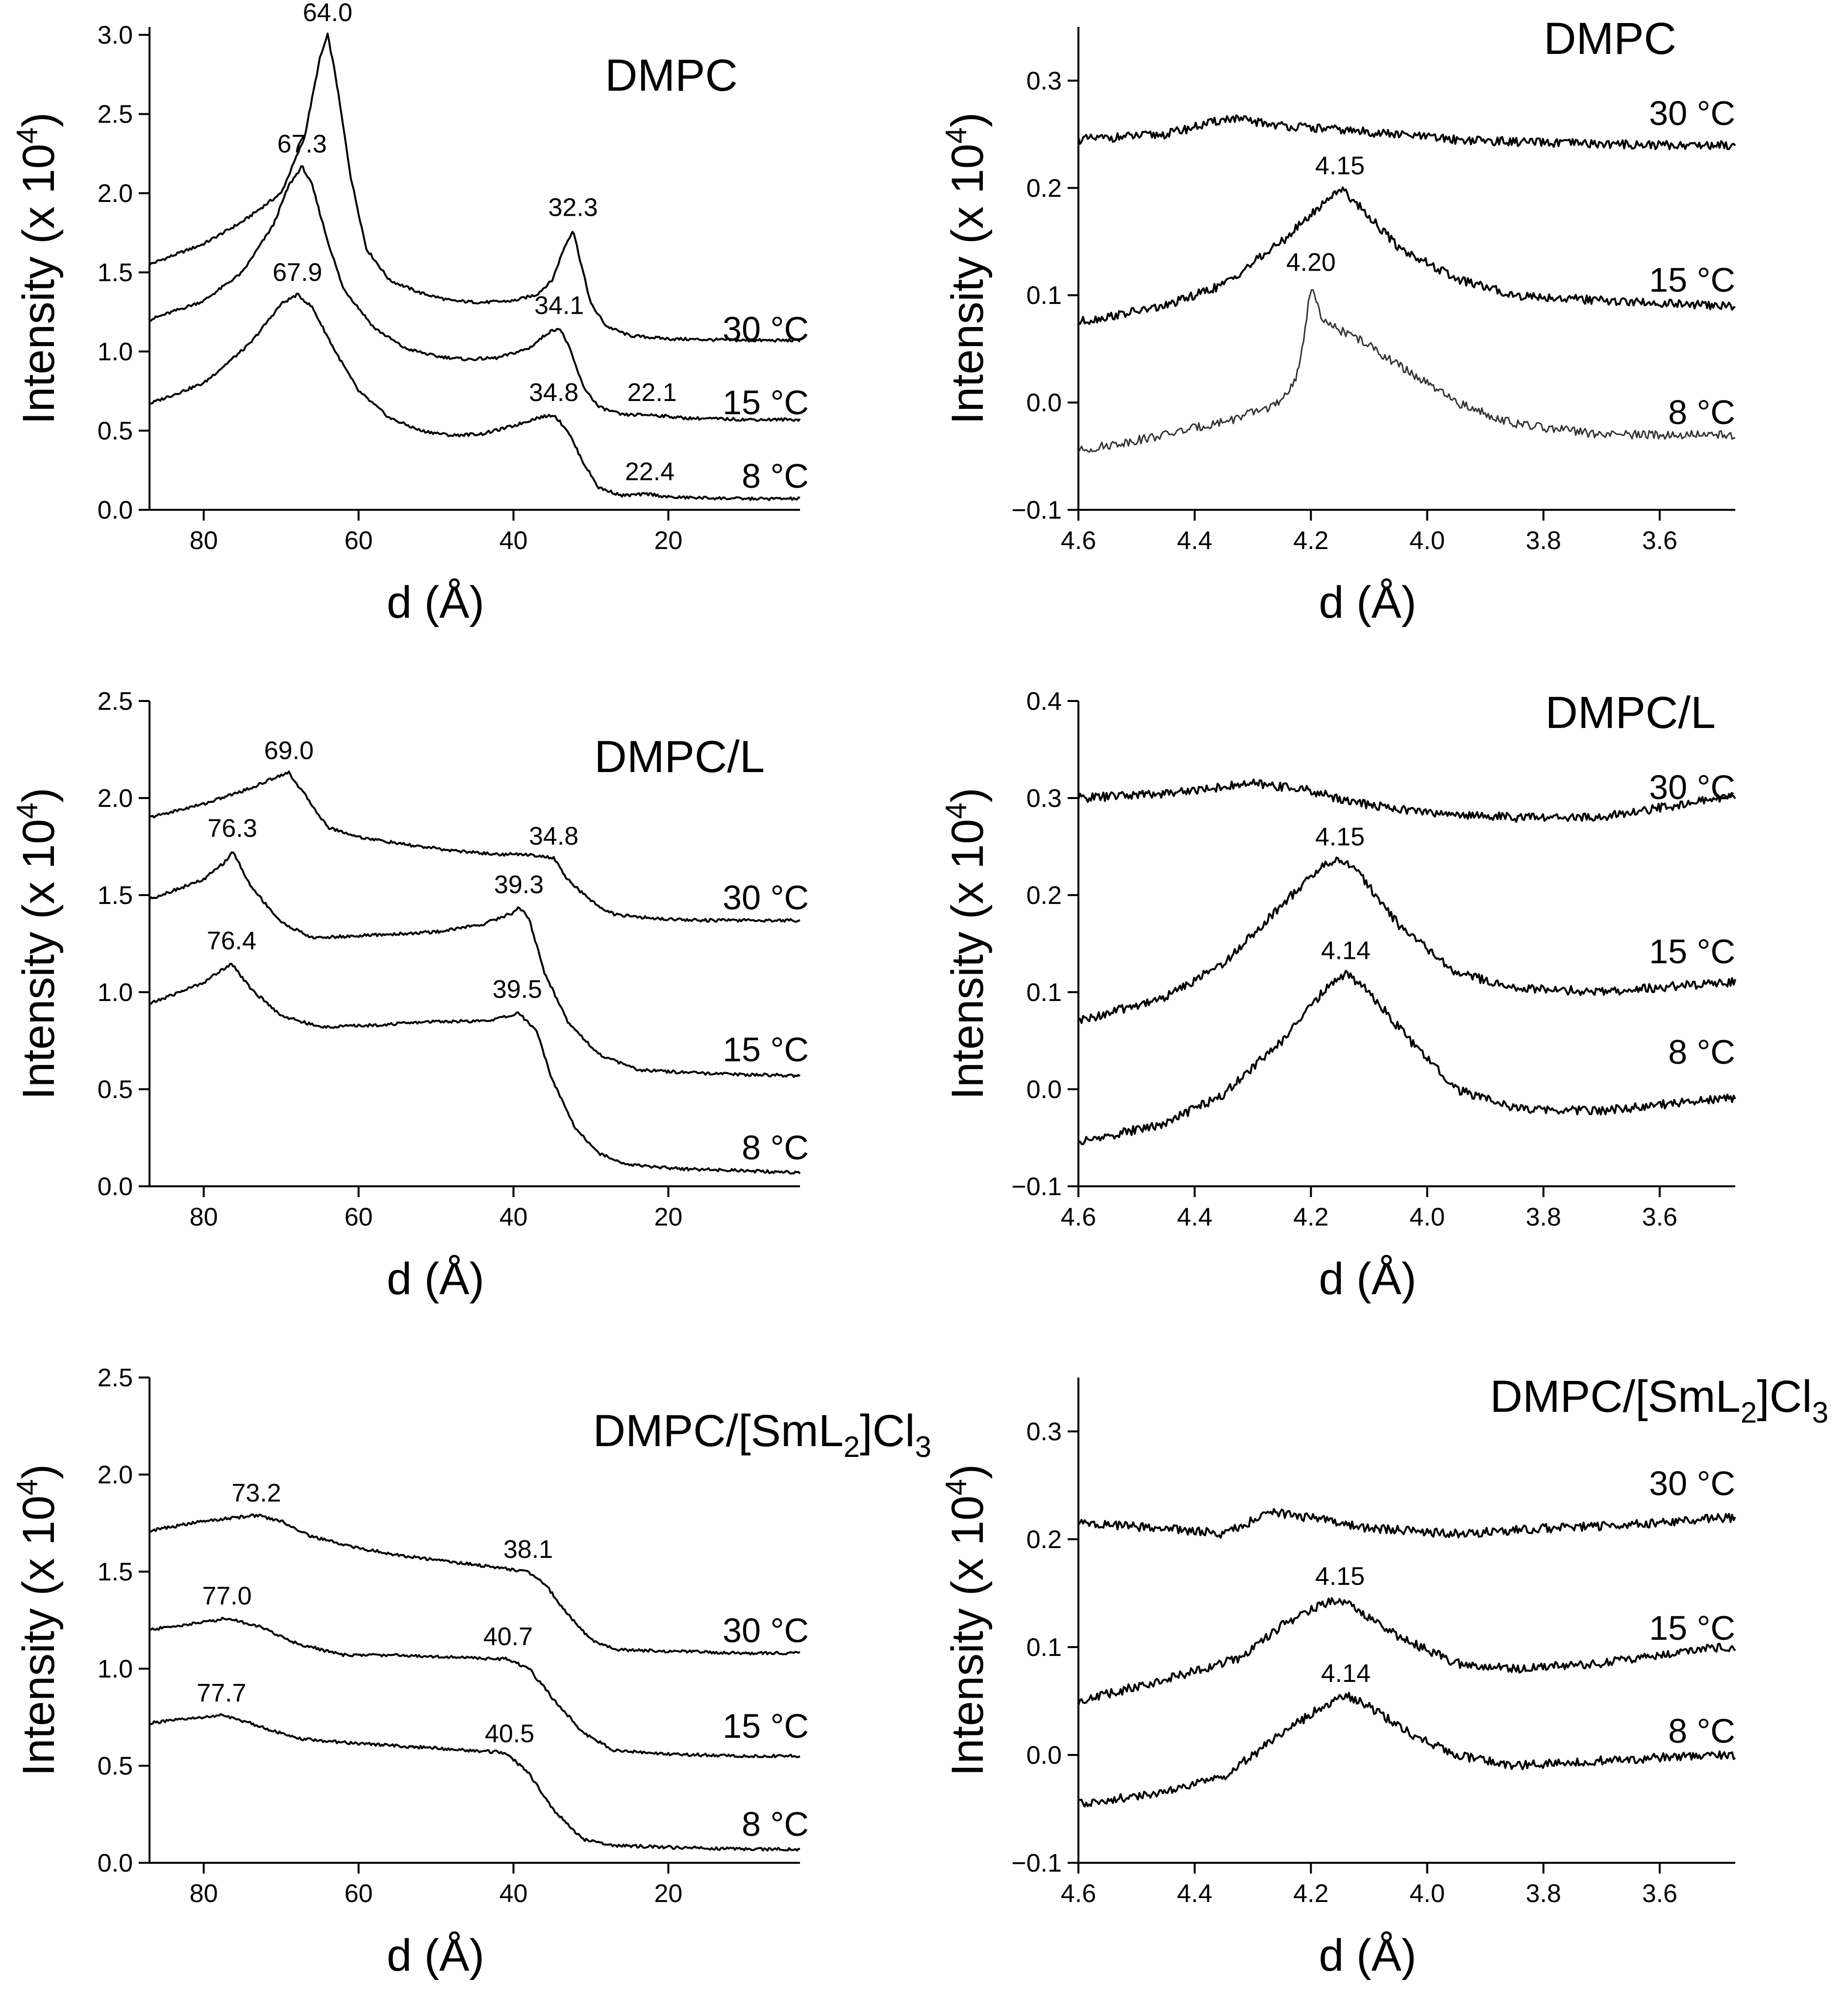 The image size is (1848, 2003). Describe the element at coordinates (226, 1596) in the screenshot. I see `peak-annotation: 77.0` at that location.